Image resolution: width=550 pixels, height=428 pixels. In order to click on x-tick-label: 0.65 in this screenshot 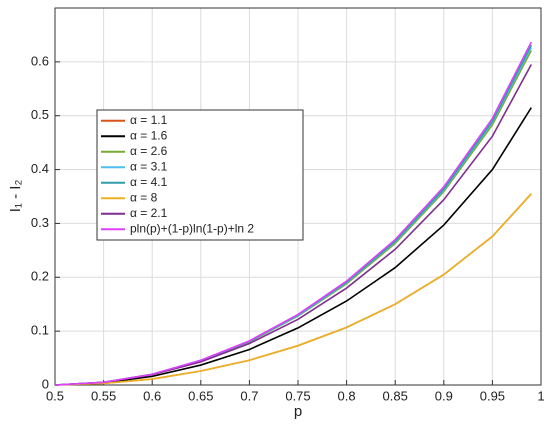, I will do `click(200, 395)`.